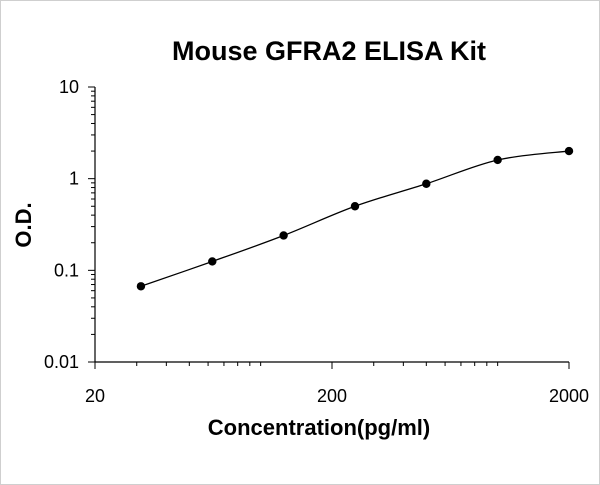  Describe the element at coordinates (61, 362) in the screenshot. I see `y-tick-label: 0.01` at that location.